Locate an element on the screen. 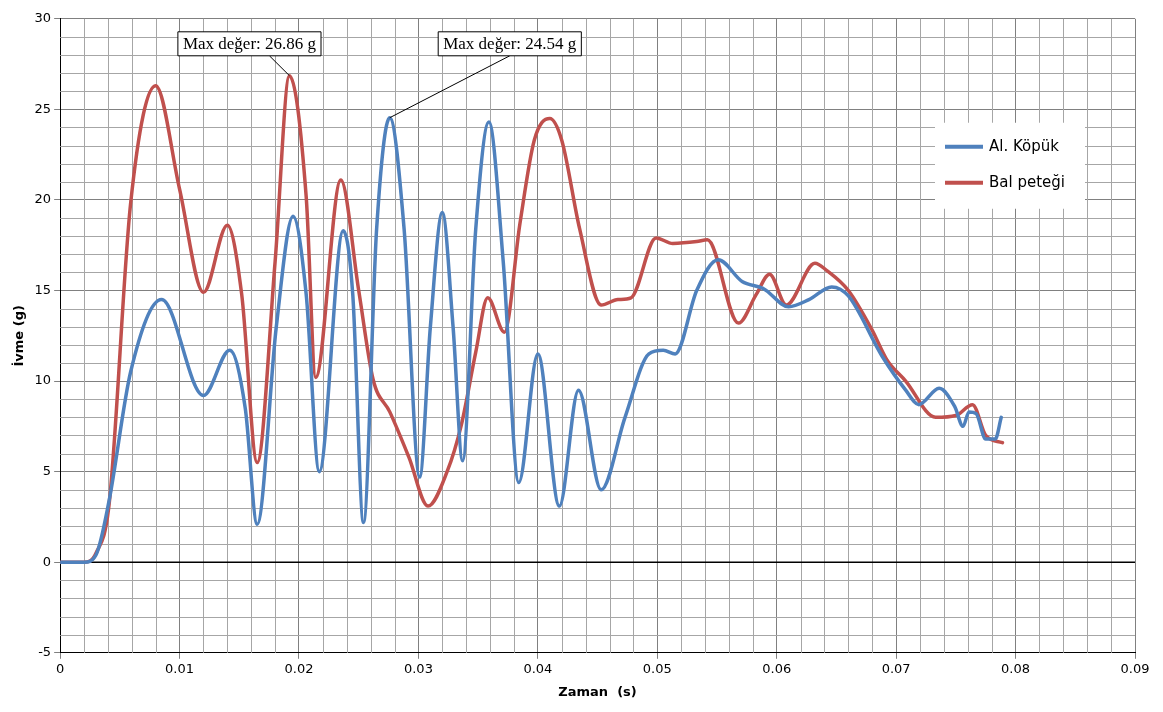 The width and height of the screenshot is (1163, 712). y-tick-label: 30 is located at coordinates (43, 18).